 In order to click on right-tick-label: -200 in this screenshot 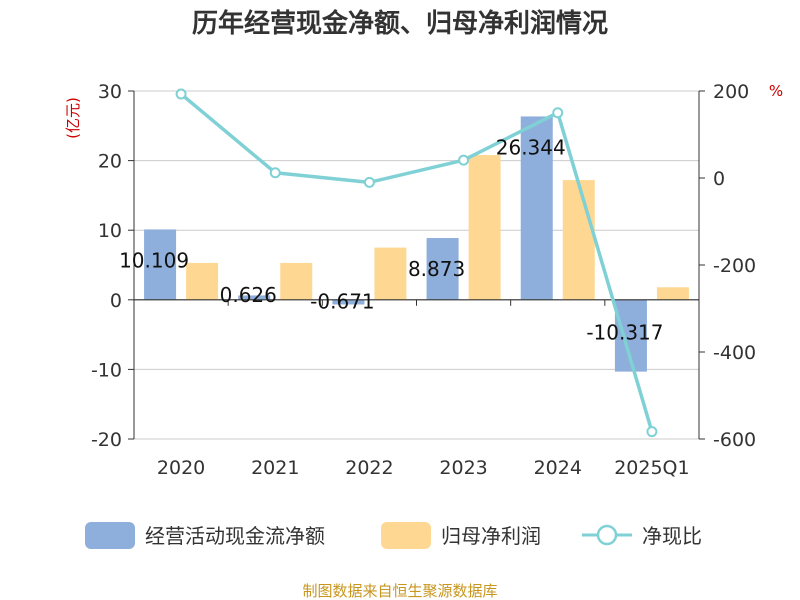, I will do `click(734, 266)`.